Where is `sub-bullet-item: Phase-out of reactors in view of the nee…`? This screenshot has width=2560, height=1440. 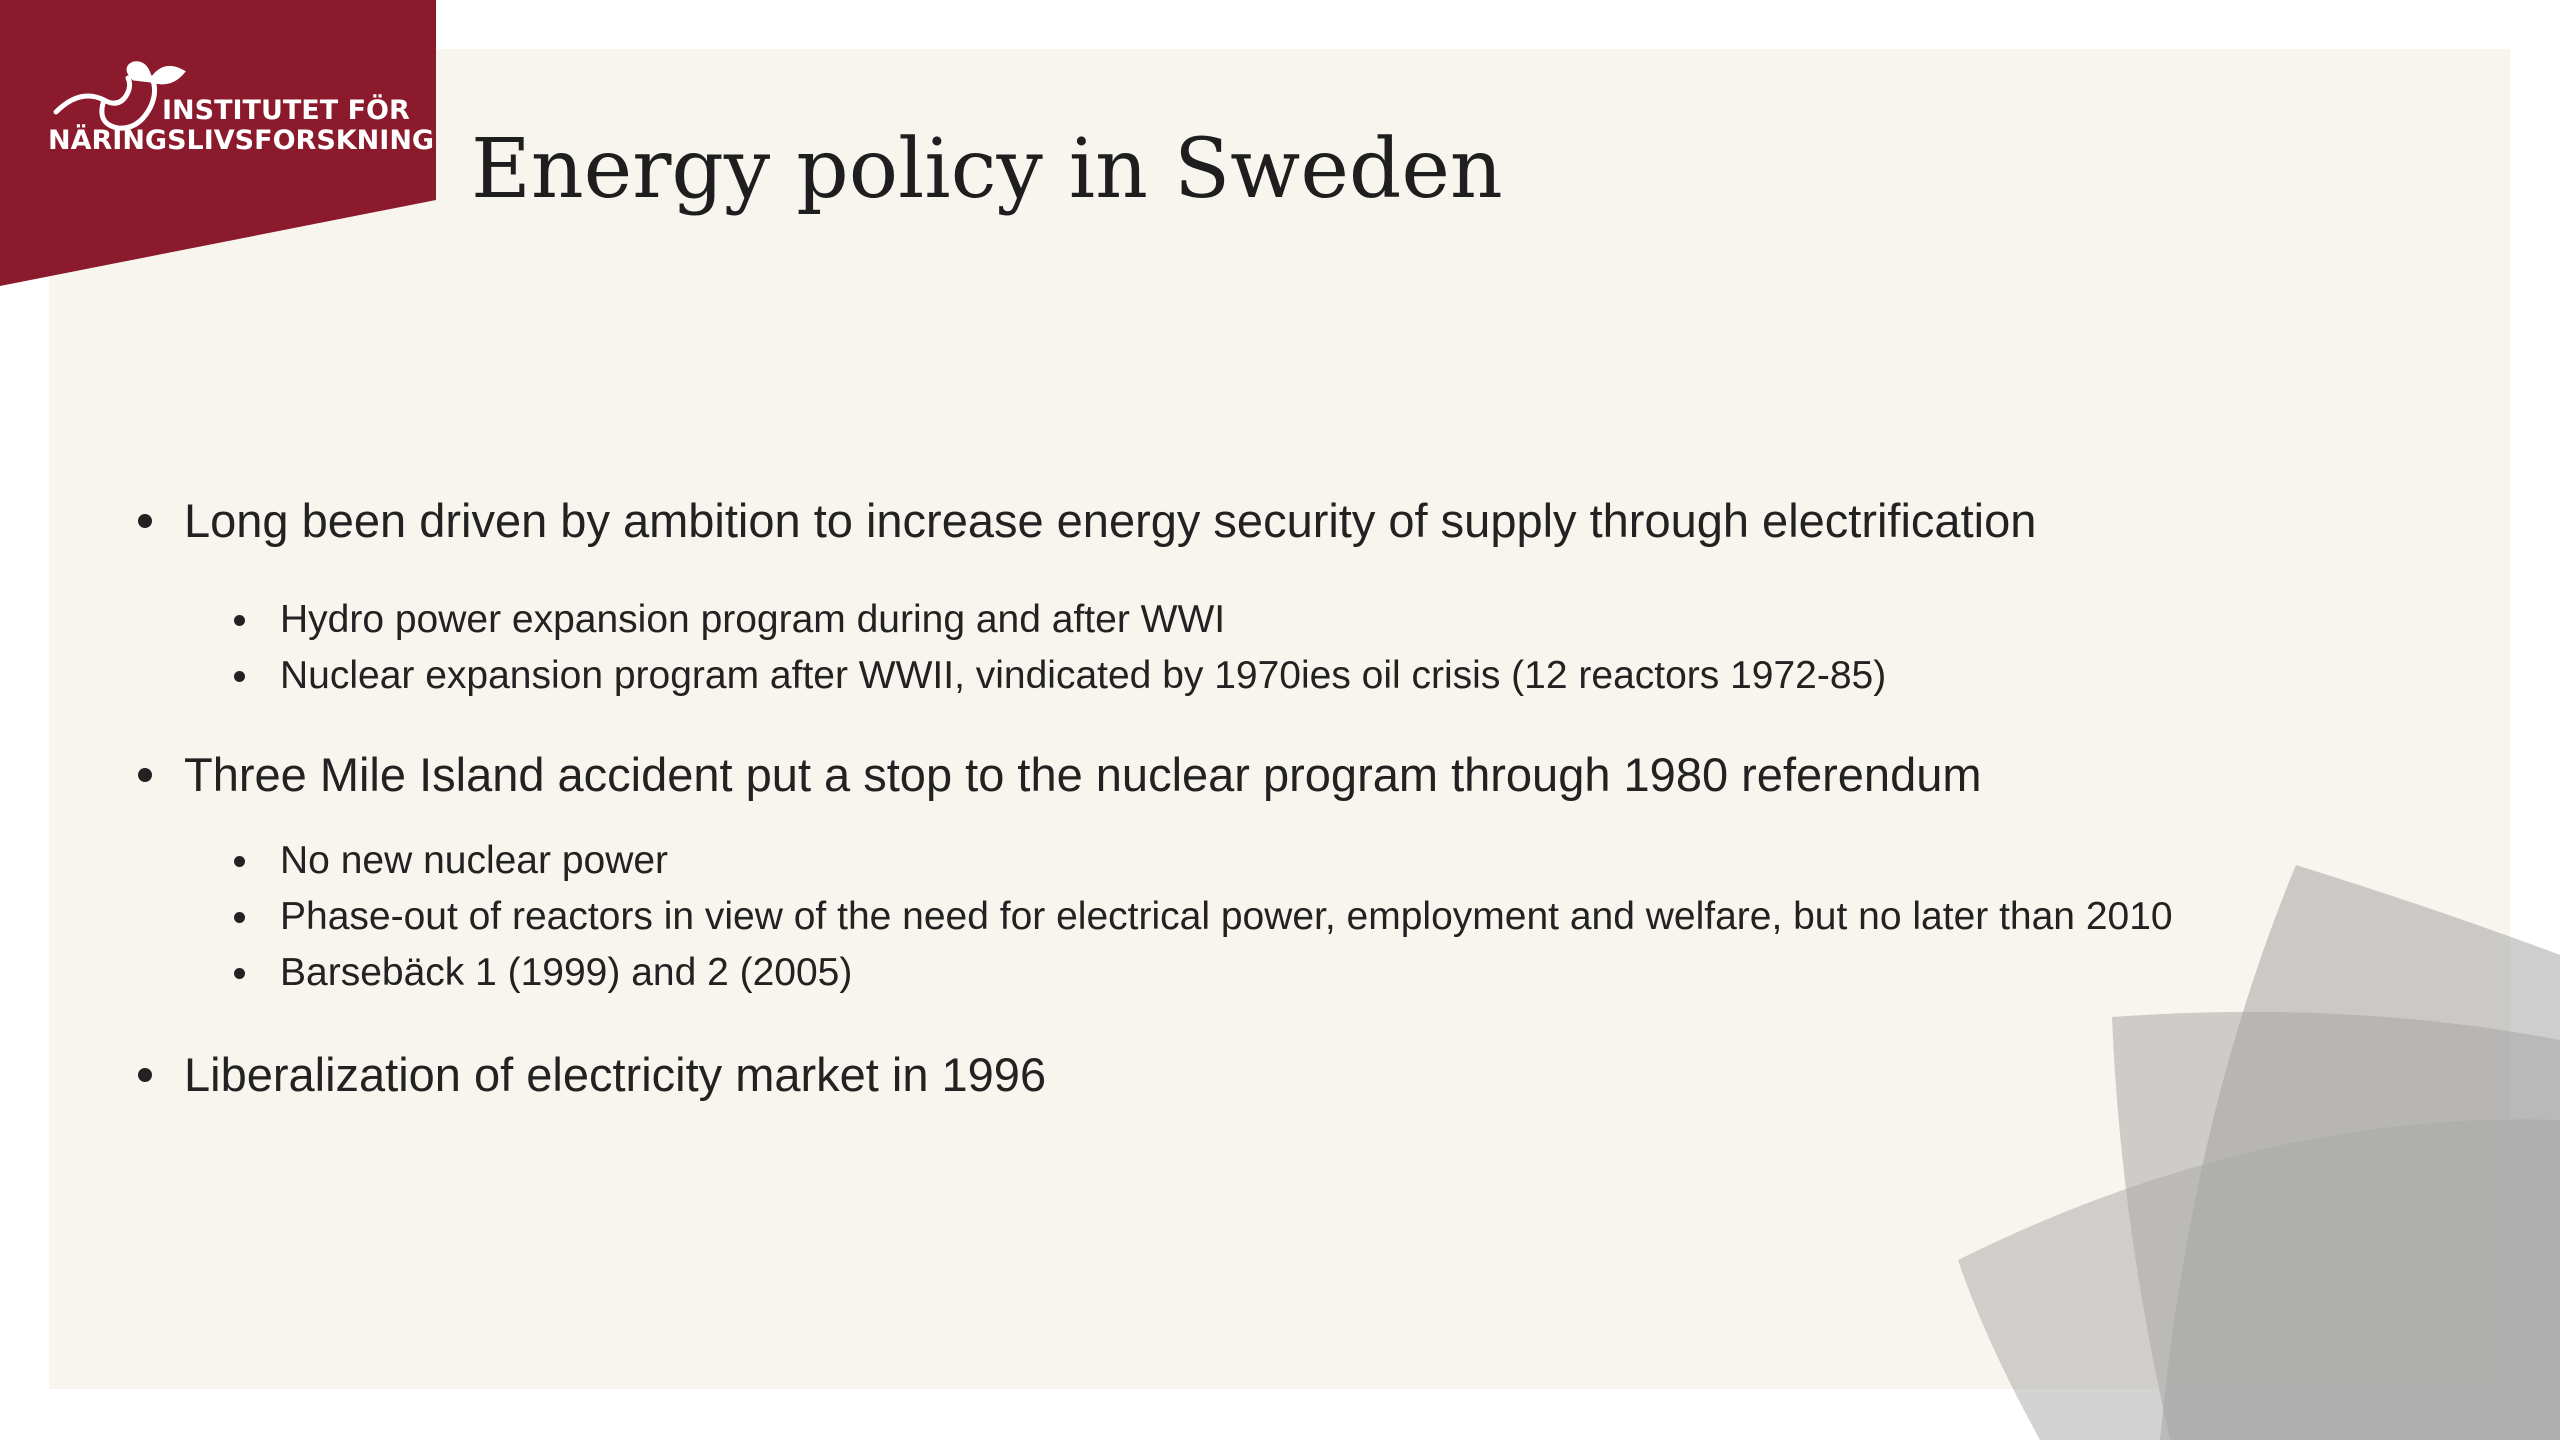
sub-bullet-item: Phase-out of reactors in view of the nee… is located at coordinates (1226, 916).